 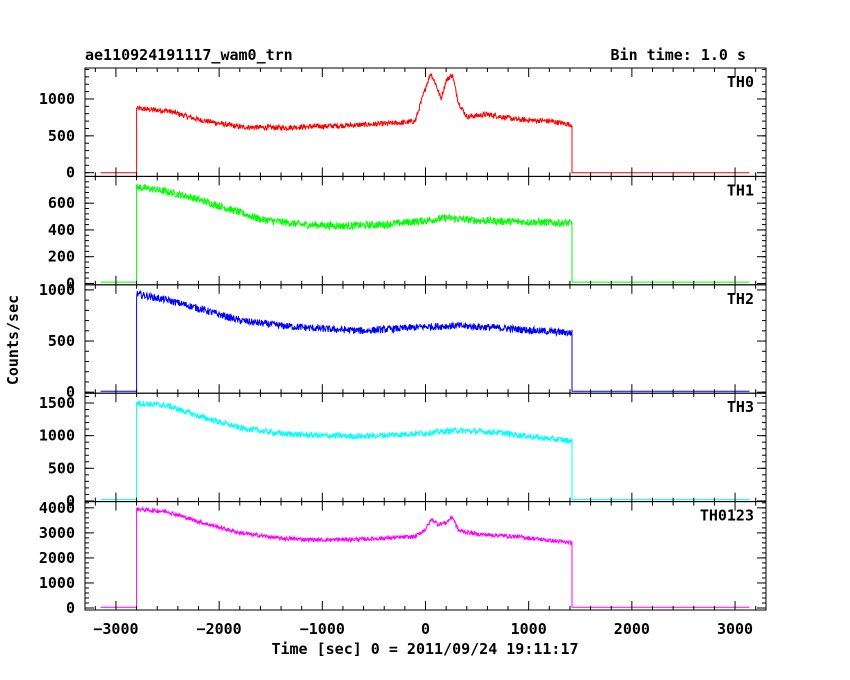 I want to click on x-tick-label: 0, so click(x=425, y=629).